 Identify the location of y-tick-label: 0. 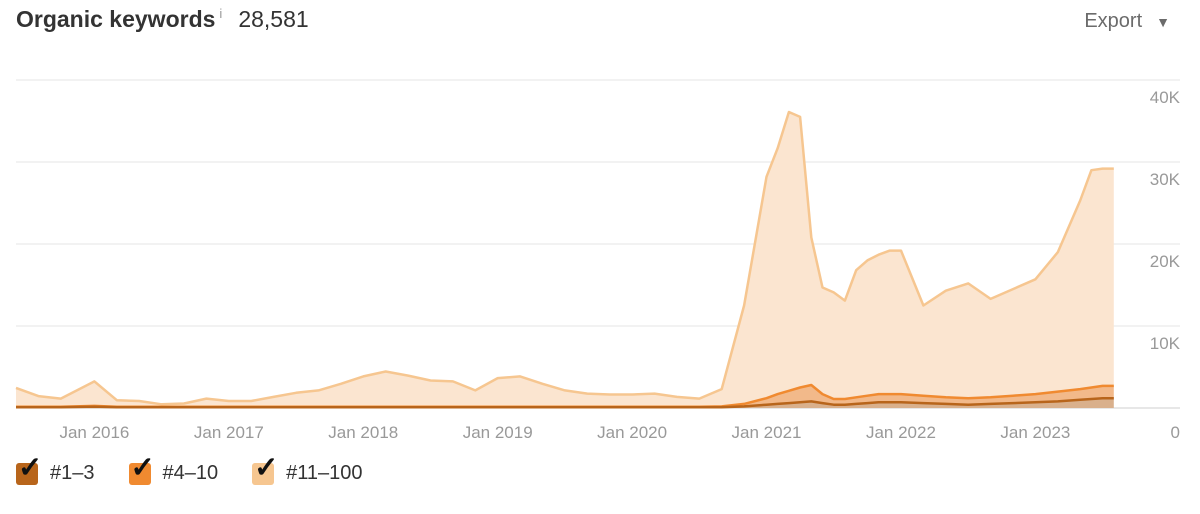
(1175, 432).